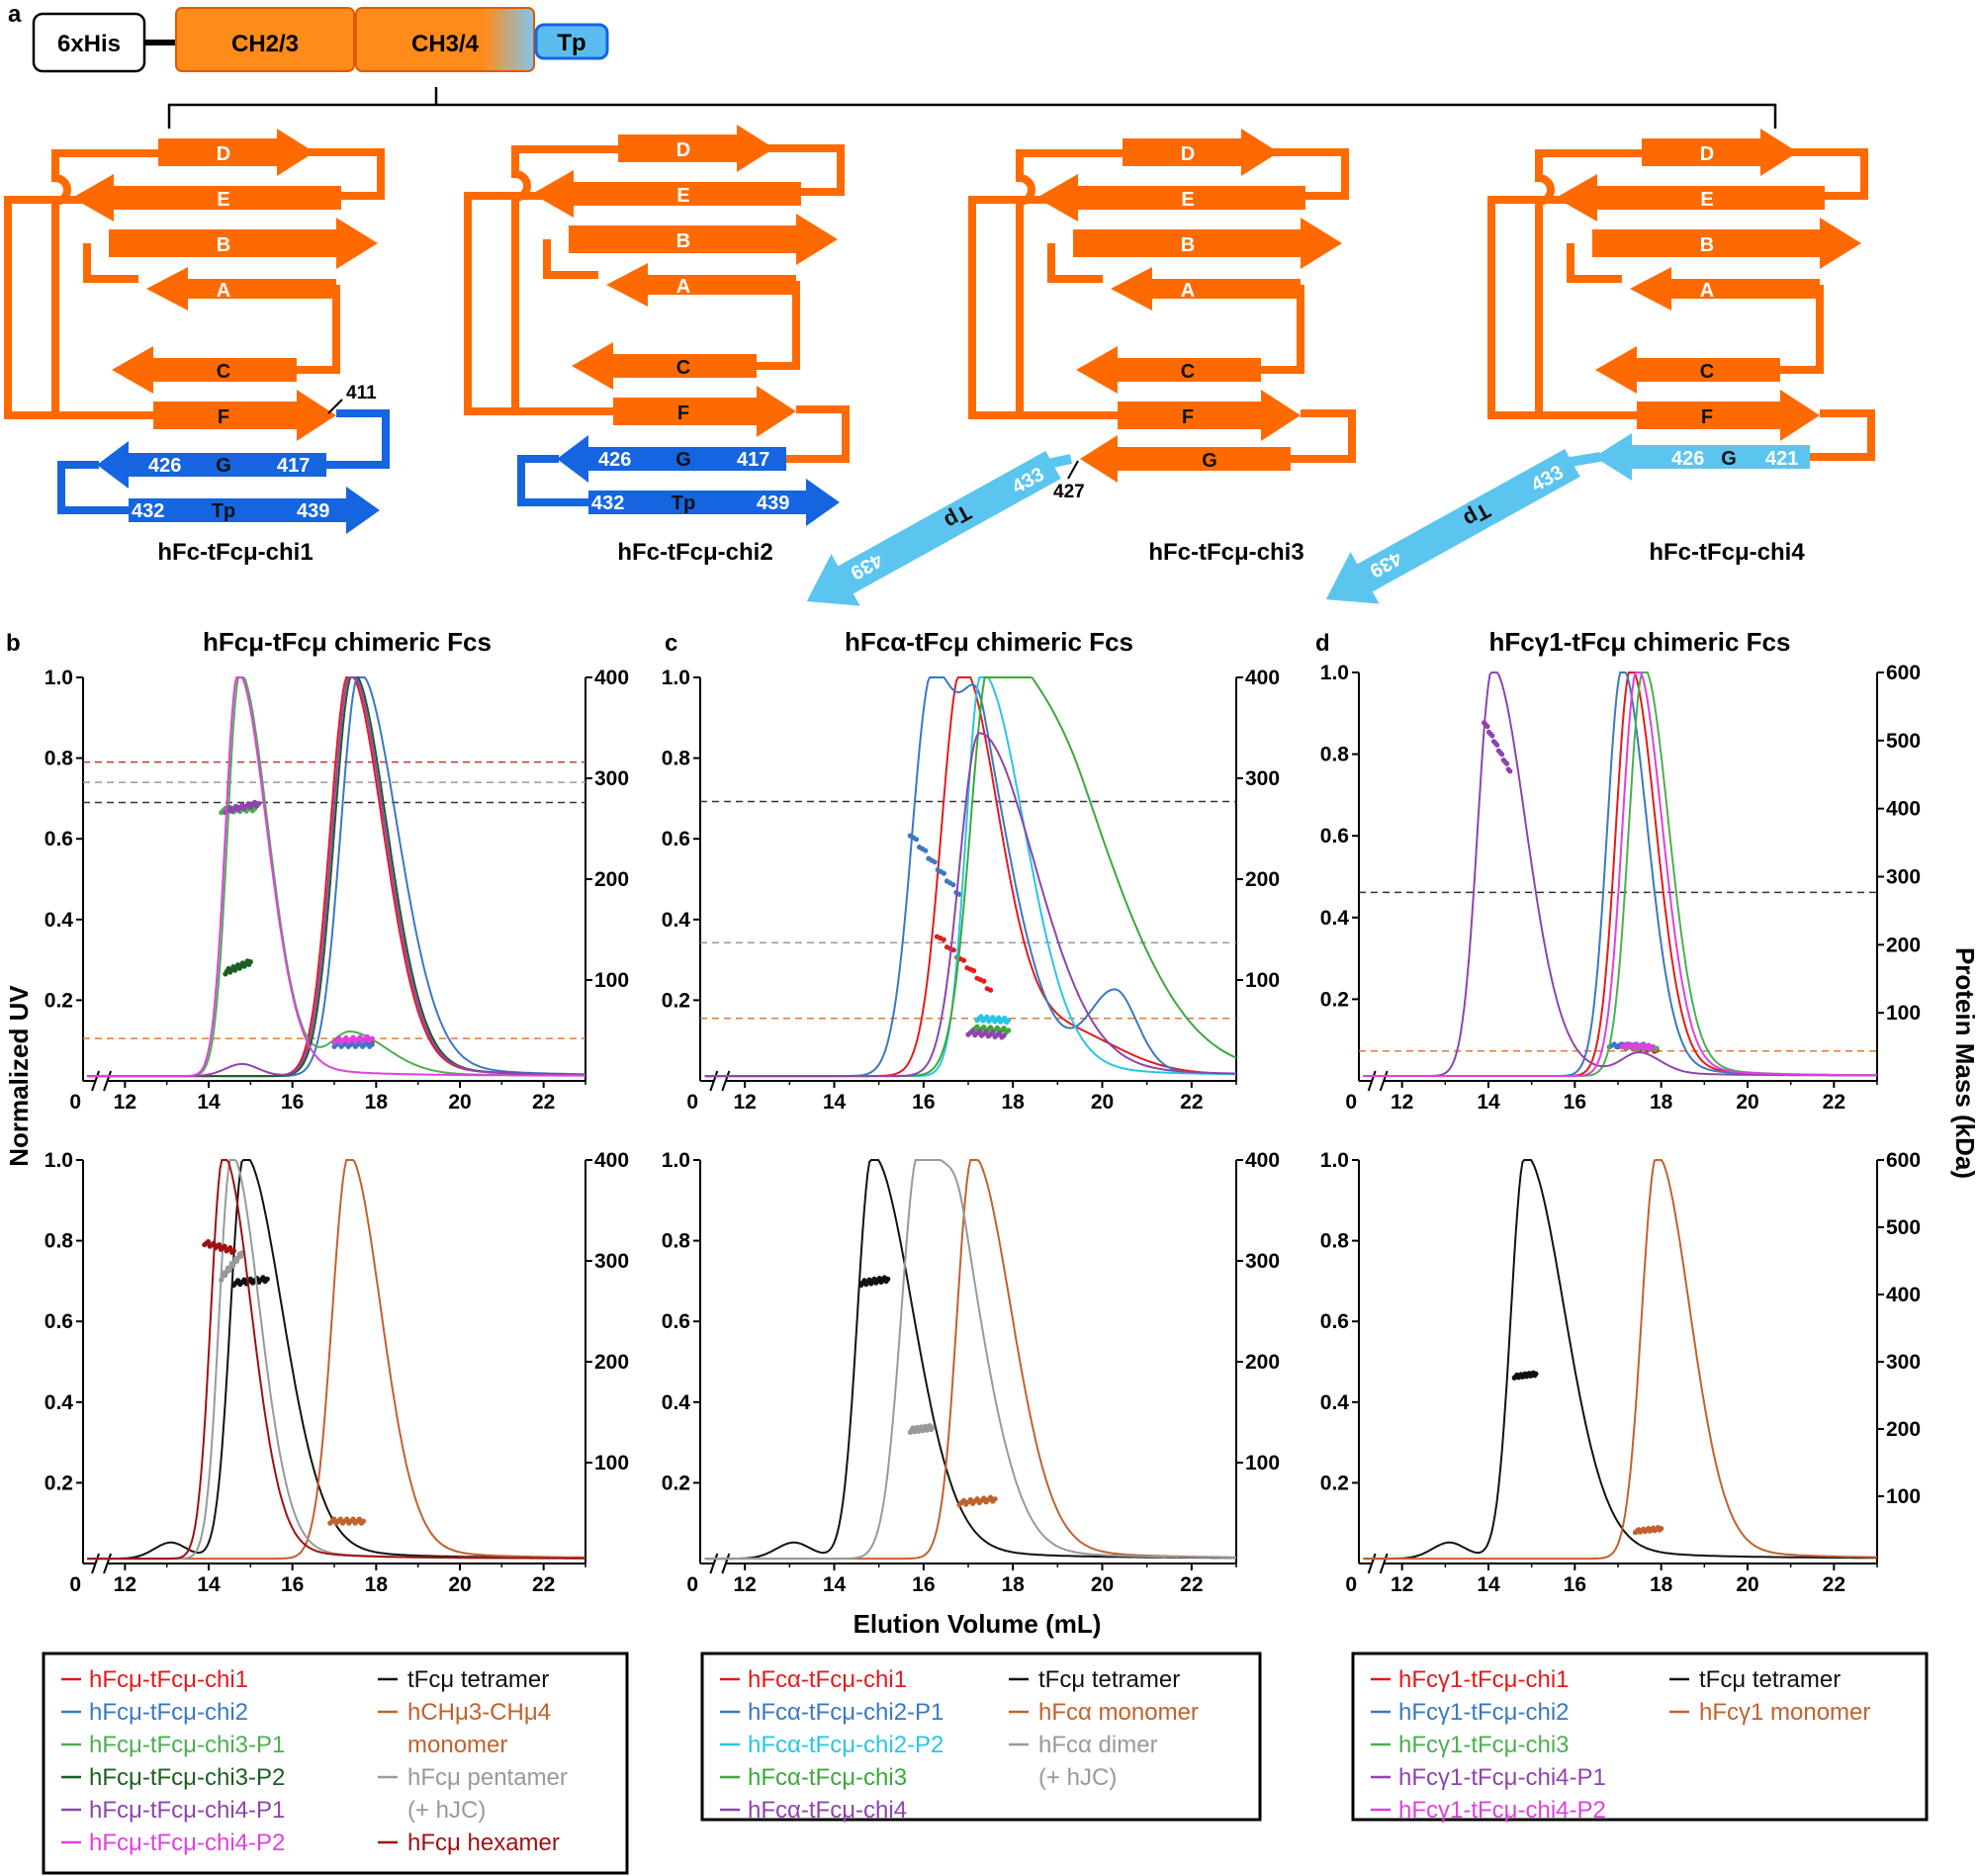 Image resolution: width=1978 pixels, height=1876 pixels. I want to click on legend-label: hCHμ3-CHμ4, so click(479, 1712).